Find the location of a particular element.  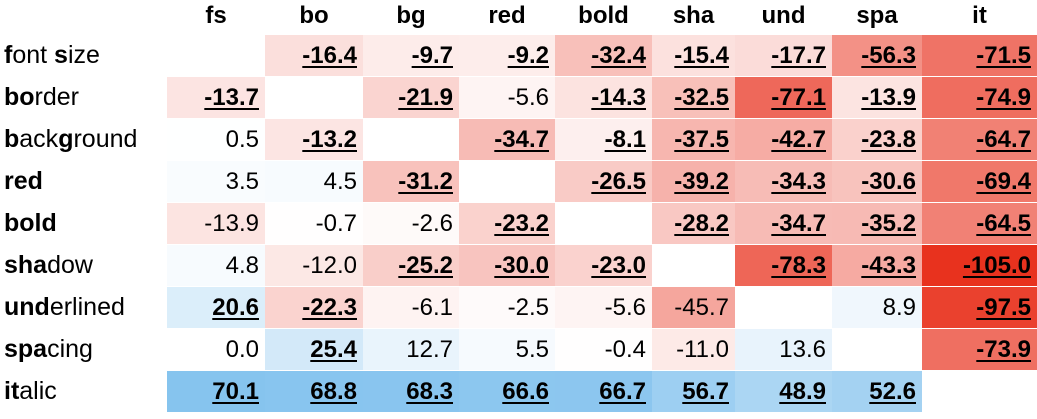

heatmap-cell: 48.9 is located at coordinates (783, 391).